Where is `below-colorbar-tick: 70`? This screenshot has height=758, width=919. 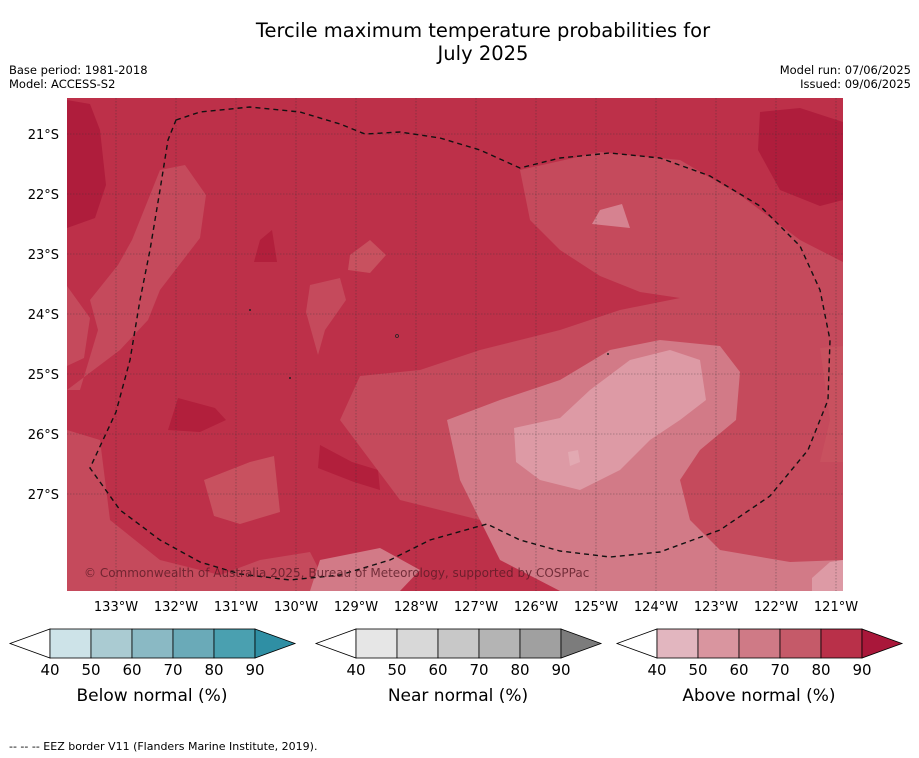
below-colorbar-tick: 70 is located at coordinates (173, 670).